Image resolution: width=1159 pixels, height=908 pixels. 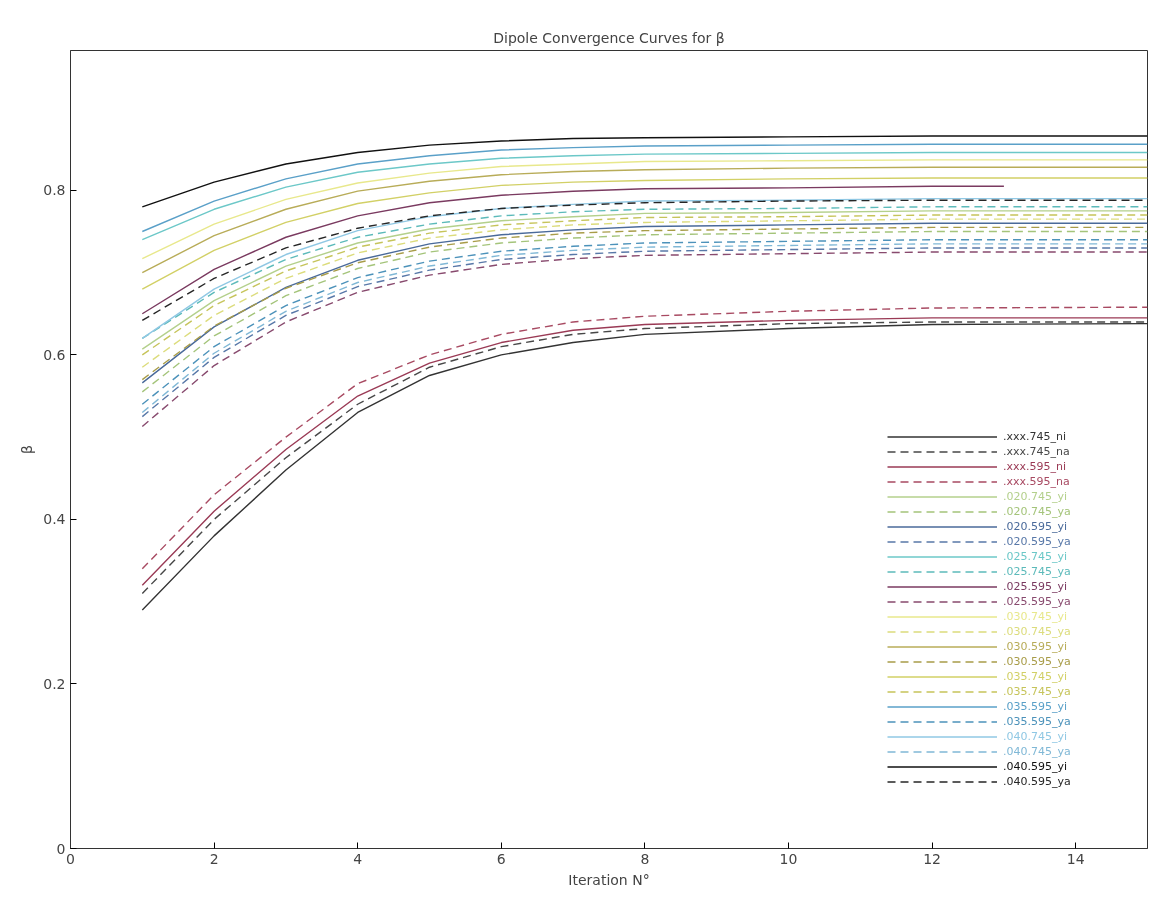 I want to click on y-tick-label: 0.2, so click(x=54, y=683).